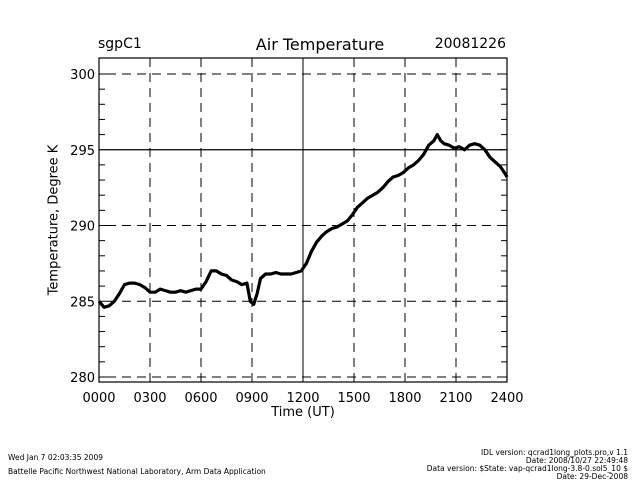 This screenshot has width=640, height=481. What do you see at coordinates (592, 476) in the screenshot?
I see `data-date: Date: 29-Dec-2008` at bounding box center [592, 476].